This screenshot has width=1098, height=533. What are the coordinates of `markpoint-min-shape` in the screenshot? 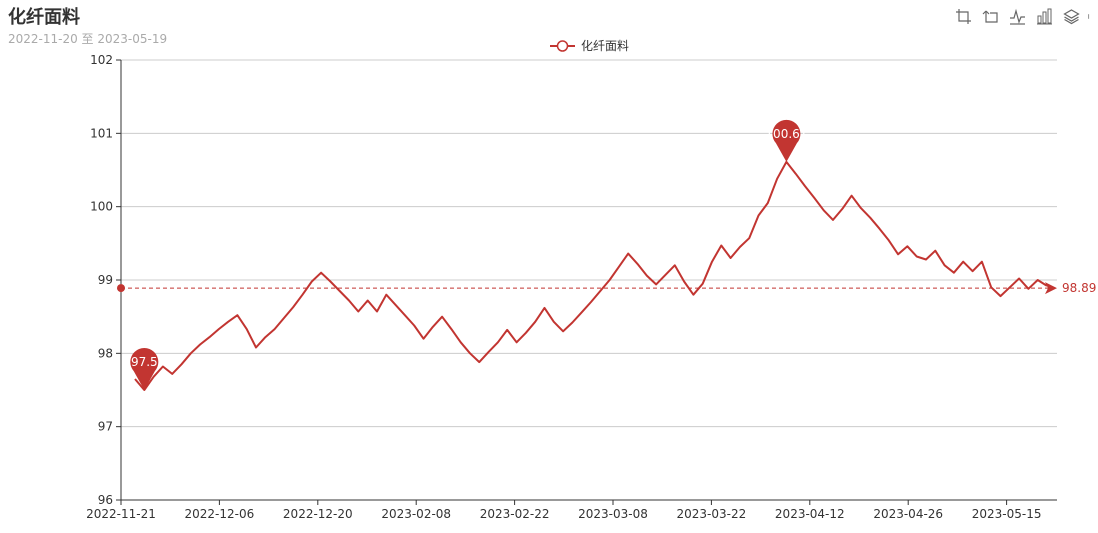 It's located at (144, 368).